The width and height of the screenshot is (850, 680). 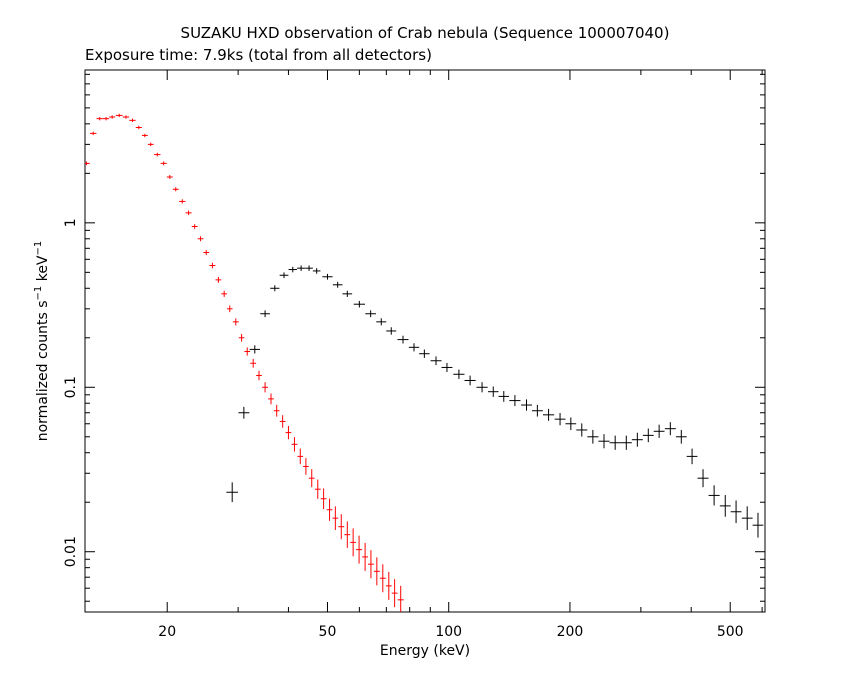 I want to click on x-tick-label: 200, so click(x=570, y=632).